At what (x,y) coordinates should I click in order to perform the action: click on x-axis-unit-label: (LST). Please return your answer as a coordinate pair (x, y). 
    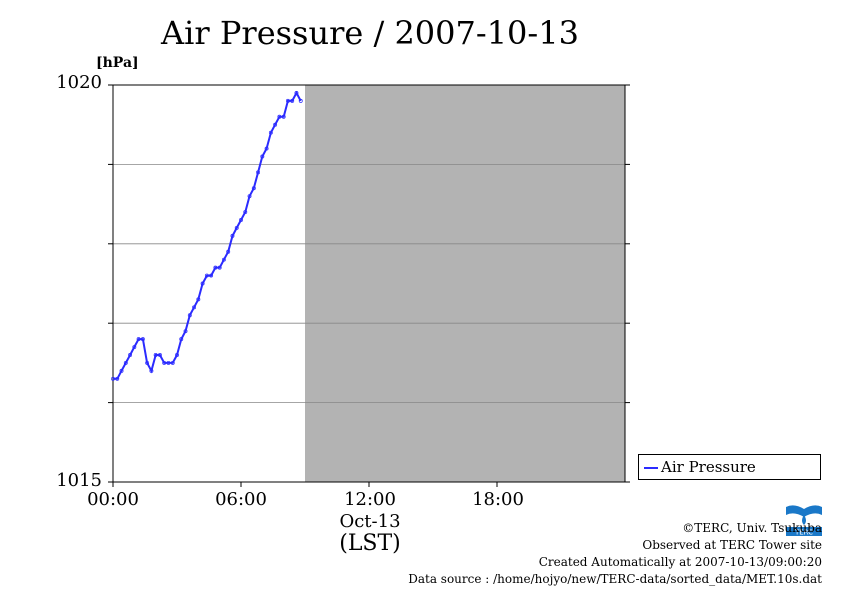
    Looking at the image, I should click on (370, 543).